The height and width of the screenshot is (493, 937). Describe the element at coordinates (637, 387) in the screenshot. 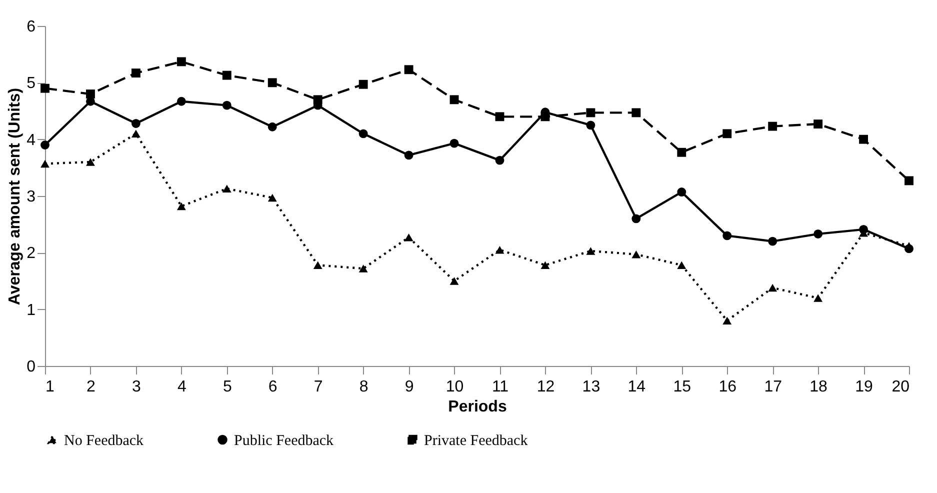

I see `x-tick-label: 14` at that location.